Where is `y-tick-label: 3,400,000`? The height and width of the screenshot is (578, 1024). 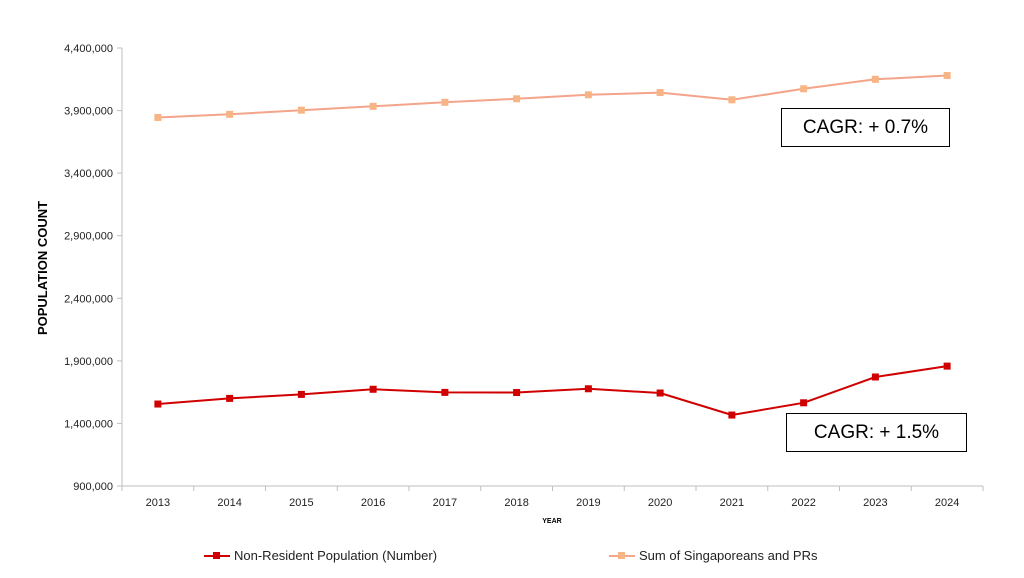 y-tick-label: 3,400,000 is located at coordinates (88, 174).